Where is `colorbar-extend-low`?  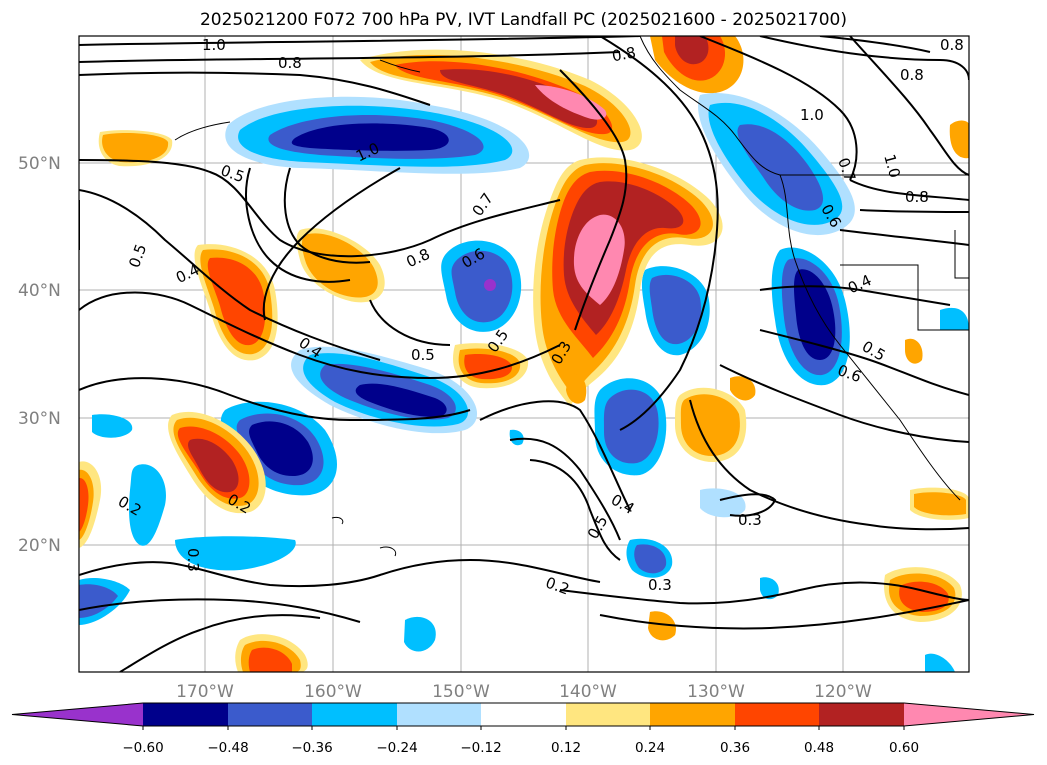
colorbar-extend-low is located at coordinates (77, 714).